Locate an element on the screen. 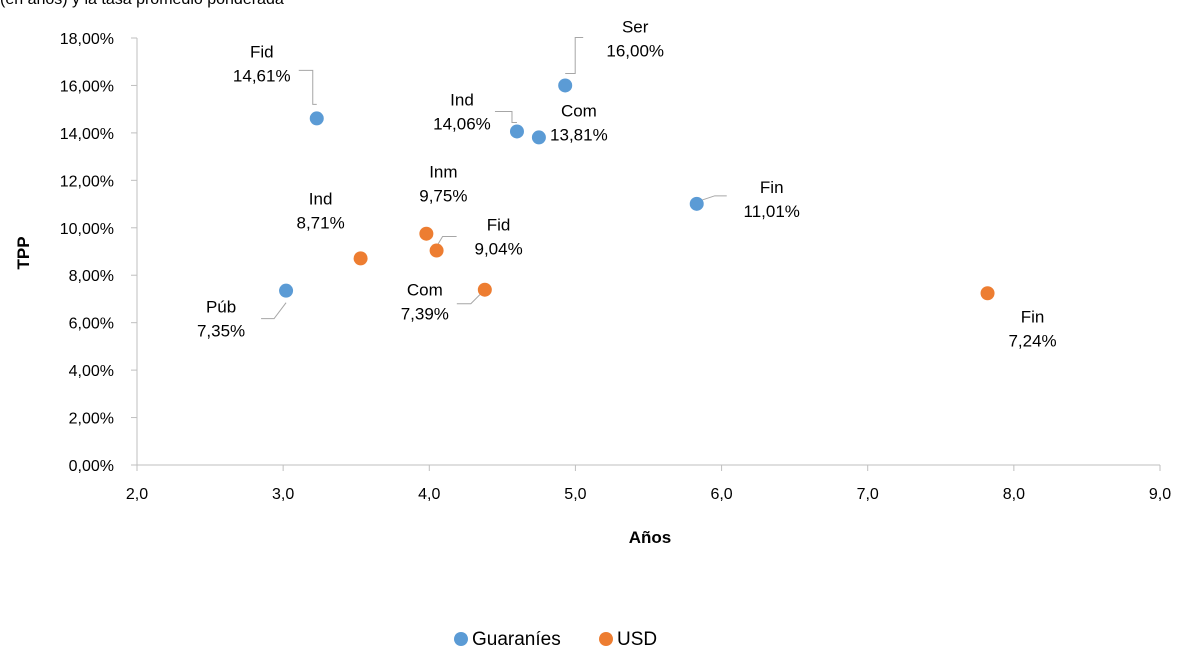 The width and height of the screenshot is (1185, 655). y-tick-label: 12,00% is located at coordinates (87, 181).